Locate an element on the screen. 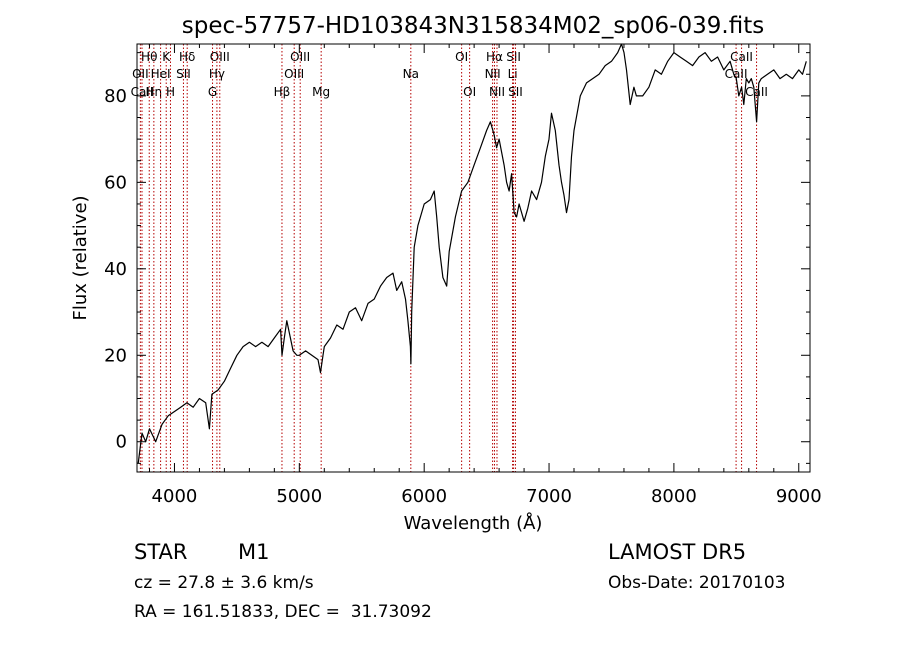 This screenshot has height=649, width=900. y-axis-label: Flux (relative) is located at coordinates (80, 257).